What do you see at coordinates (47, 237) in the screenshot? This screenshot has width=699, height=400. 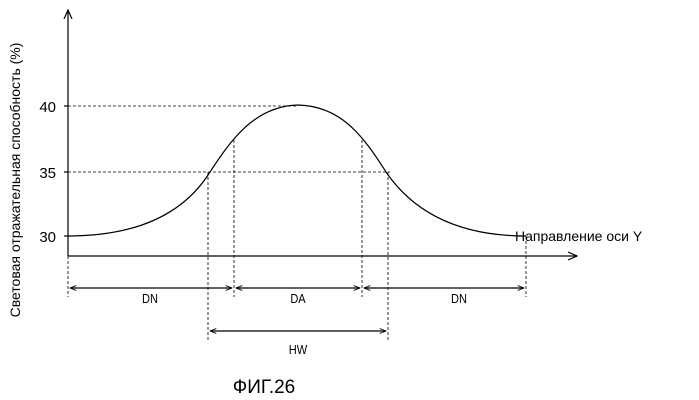 I see `y-tick-label-30: 30` at bounding box center [47, 237].